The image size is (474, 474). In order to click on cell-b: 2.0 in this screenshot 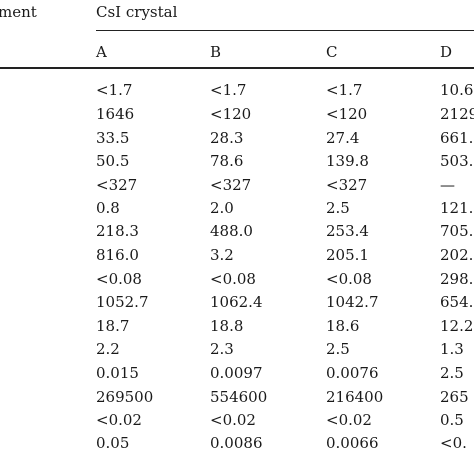, I will do `click(222, 208)`.